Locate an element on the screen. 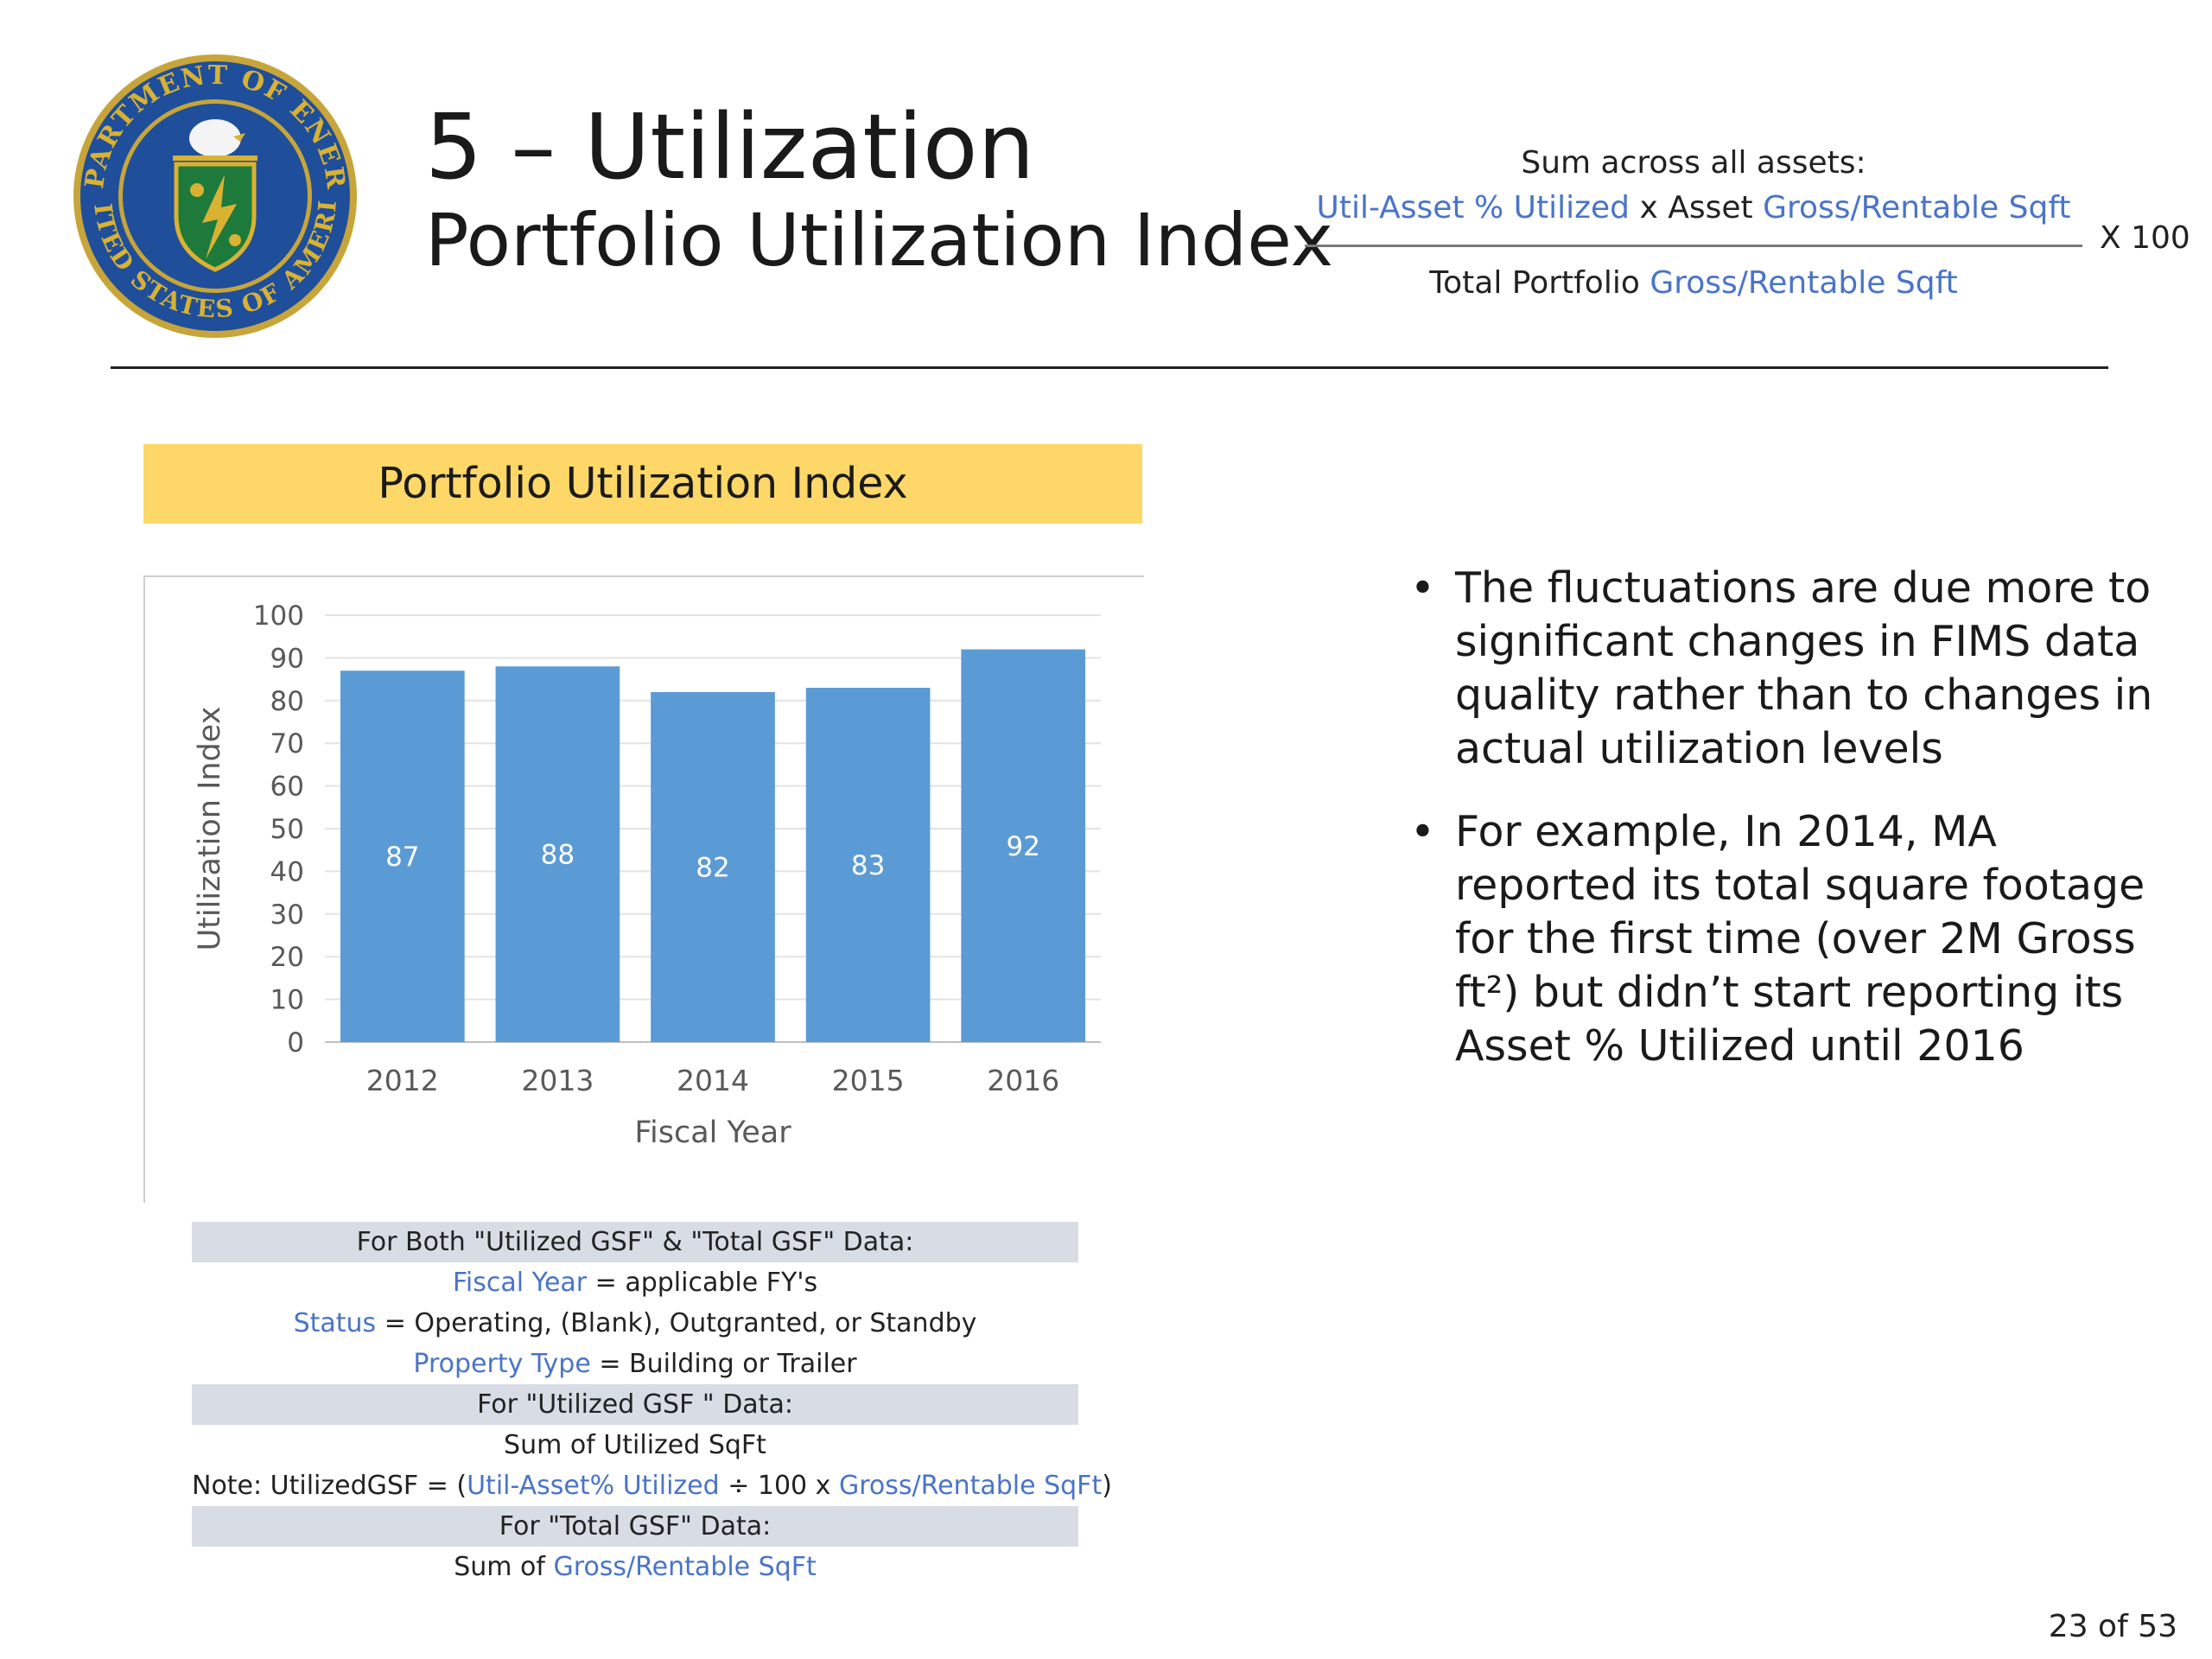 This screenshot has height=1659, width=2212. bar-value-label: 88 is located at coordinates (558, 855).